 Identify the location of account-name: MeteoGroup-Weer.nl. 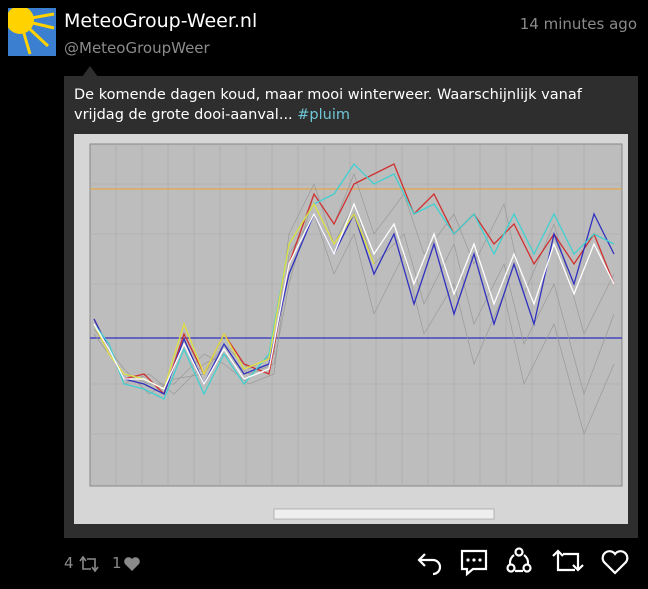
(161, 21).